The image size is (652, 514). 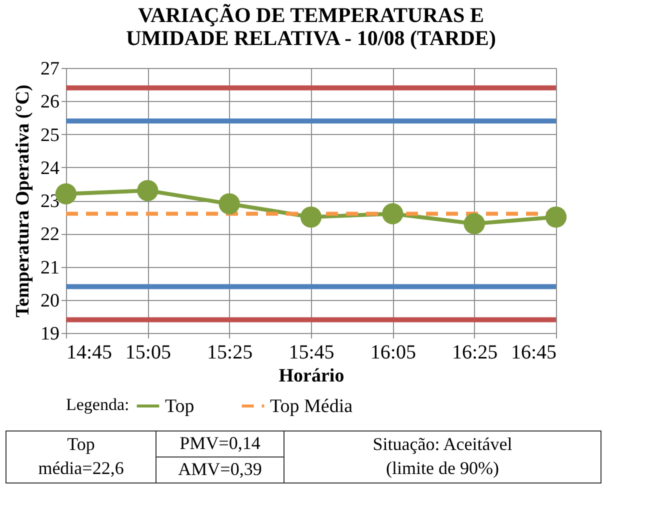 I want to click on y-tick-label: 22, so click(x=50, y=235).